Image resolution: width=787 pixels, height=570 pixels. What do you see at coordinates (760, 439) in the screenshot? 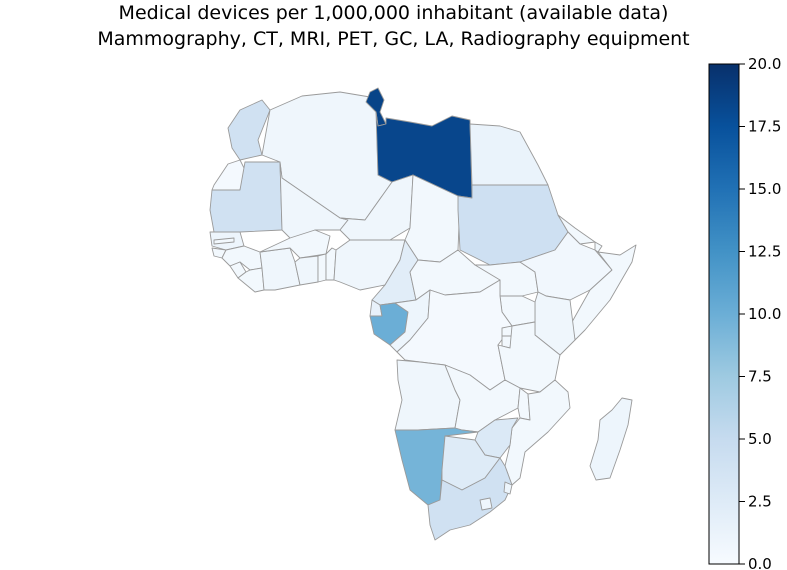
I see `colorbar-tick-label: 5.0` at bounding box center [760, 439].